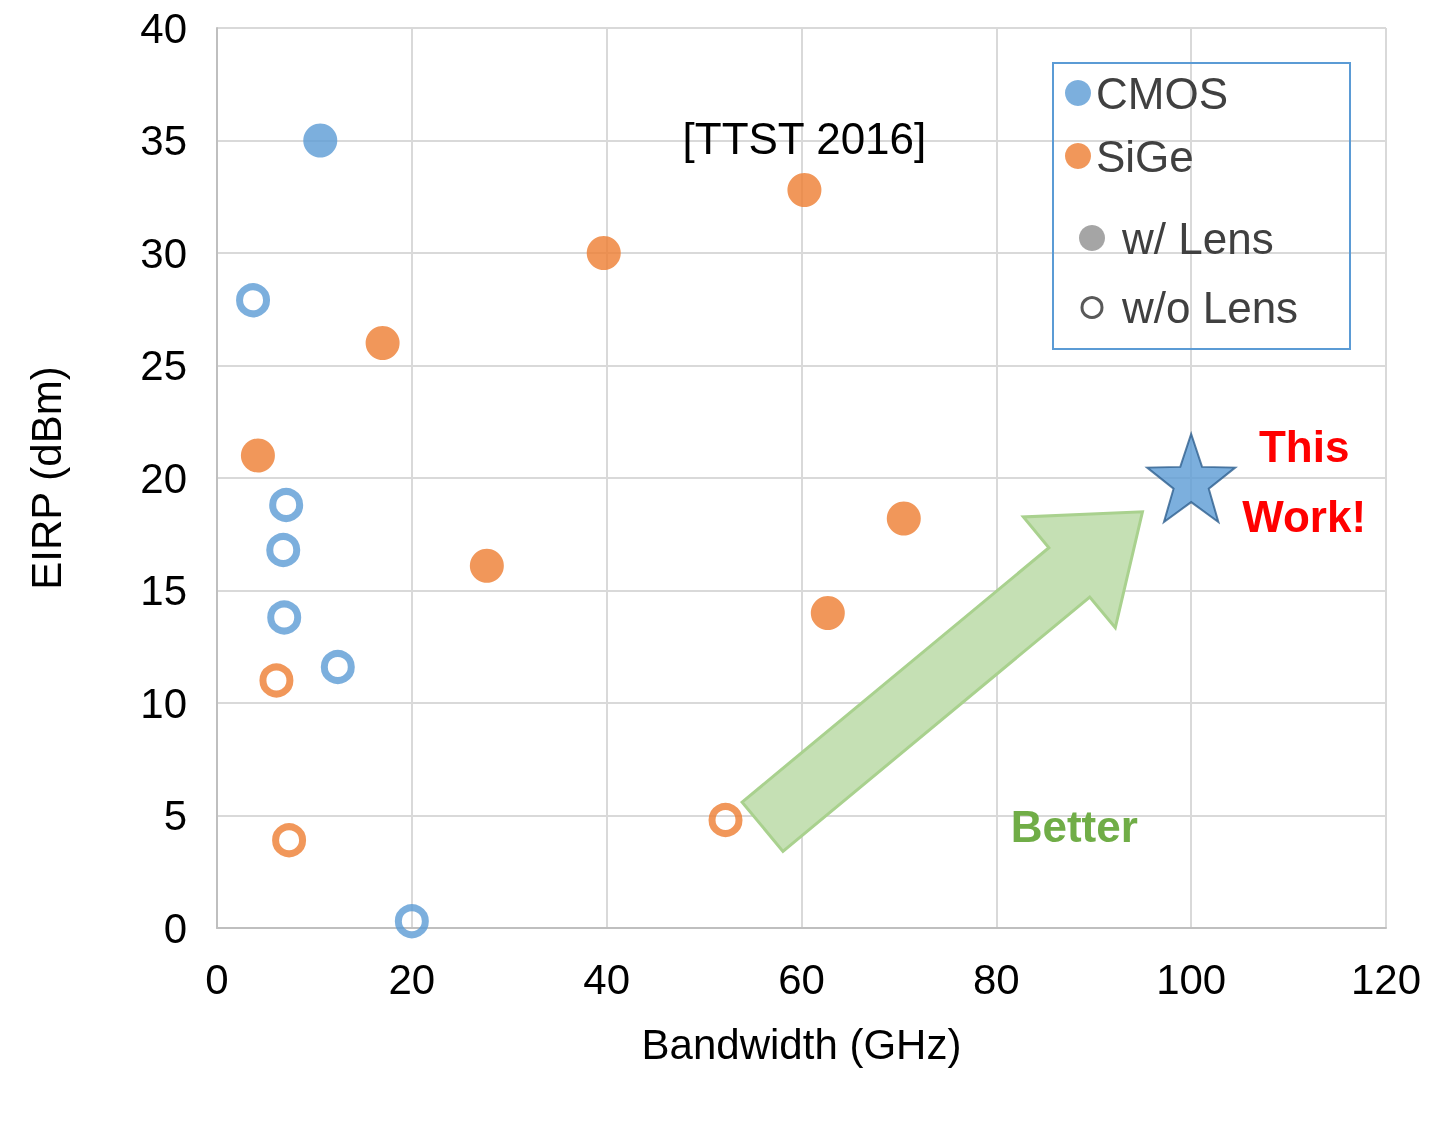  What do you see at coordinates (1162, 93) in the screenshot?
I see `legend-label: CMOS` at bounding box center [1162, 93].